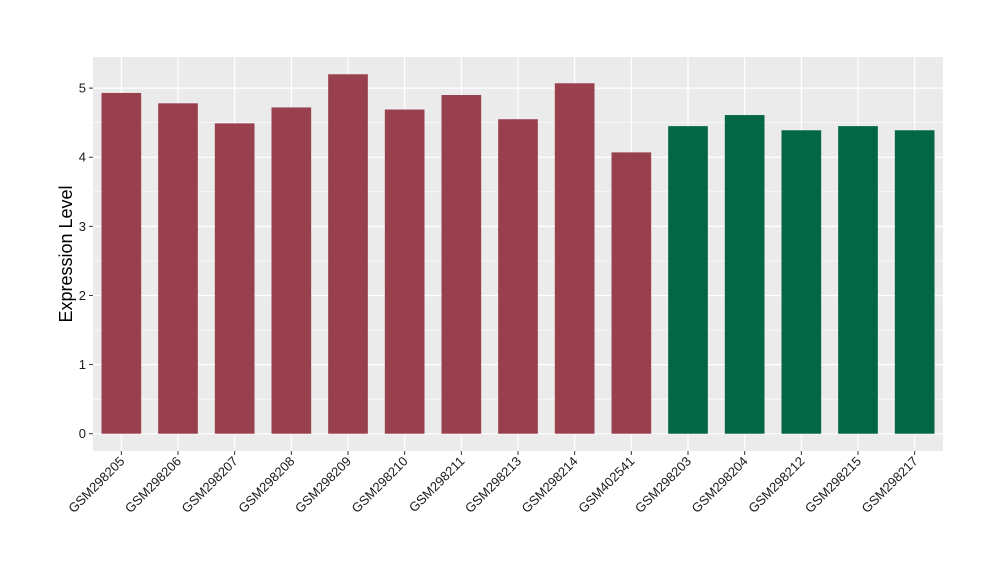 Image resolution: width=1000 pixels, height=580 pixels. I want to click on bar-GSM298212, so click(801, 282).